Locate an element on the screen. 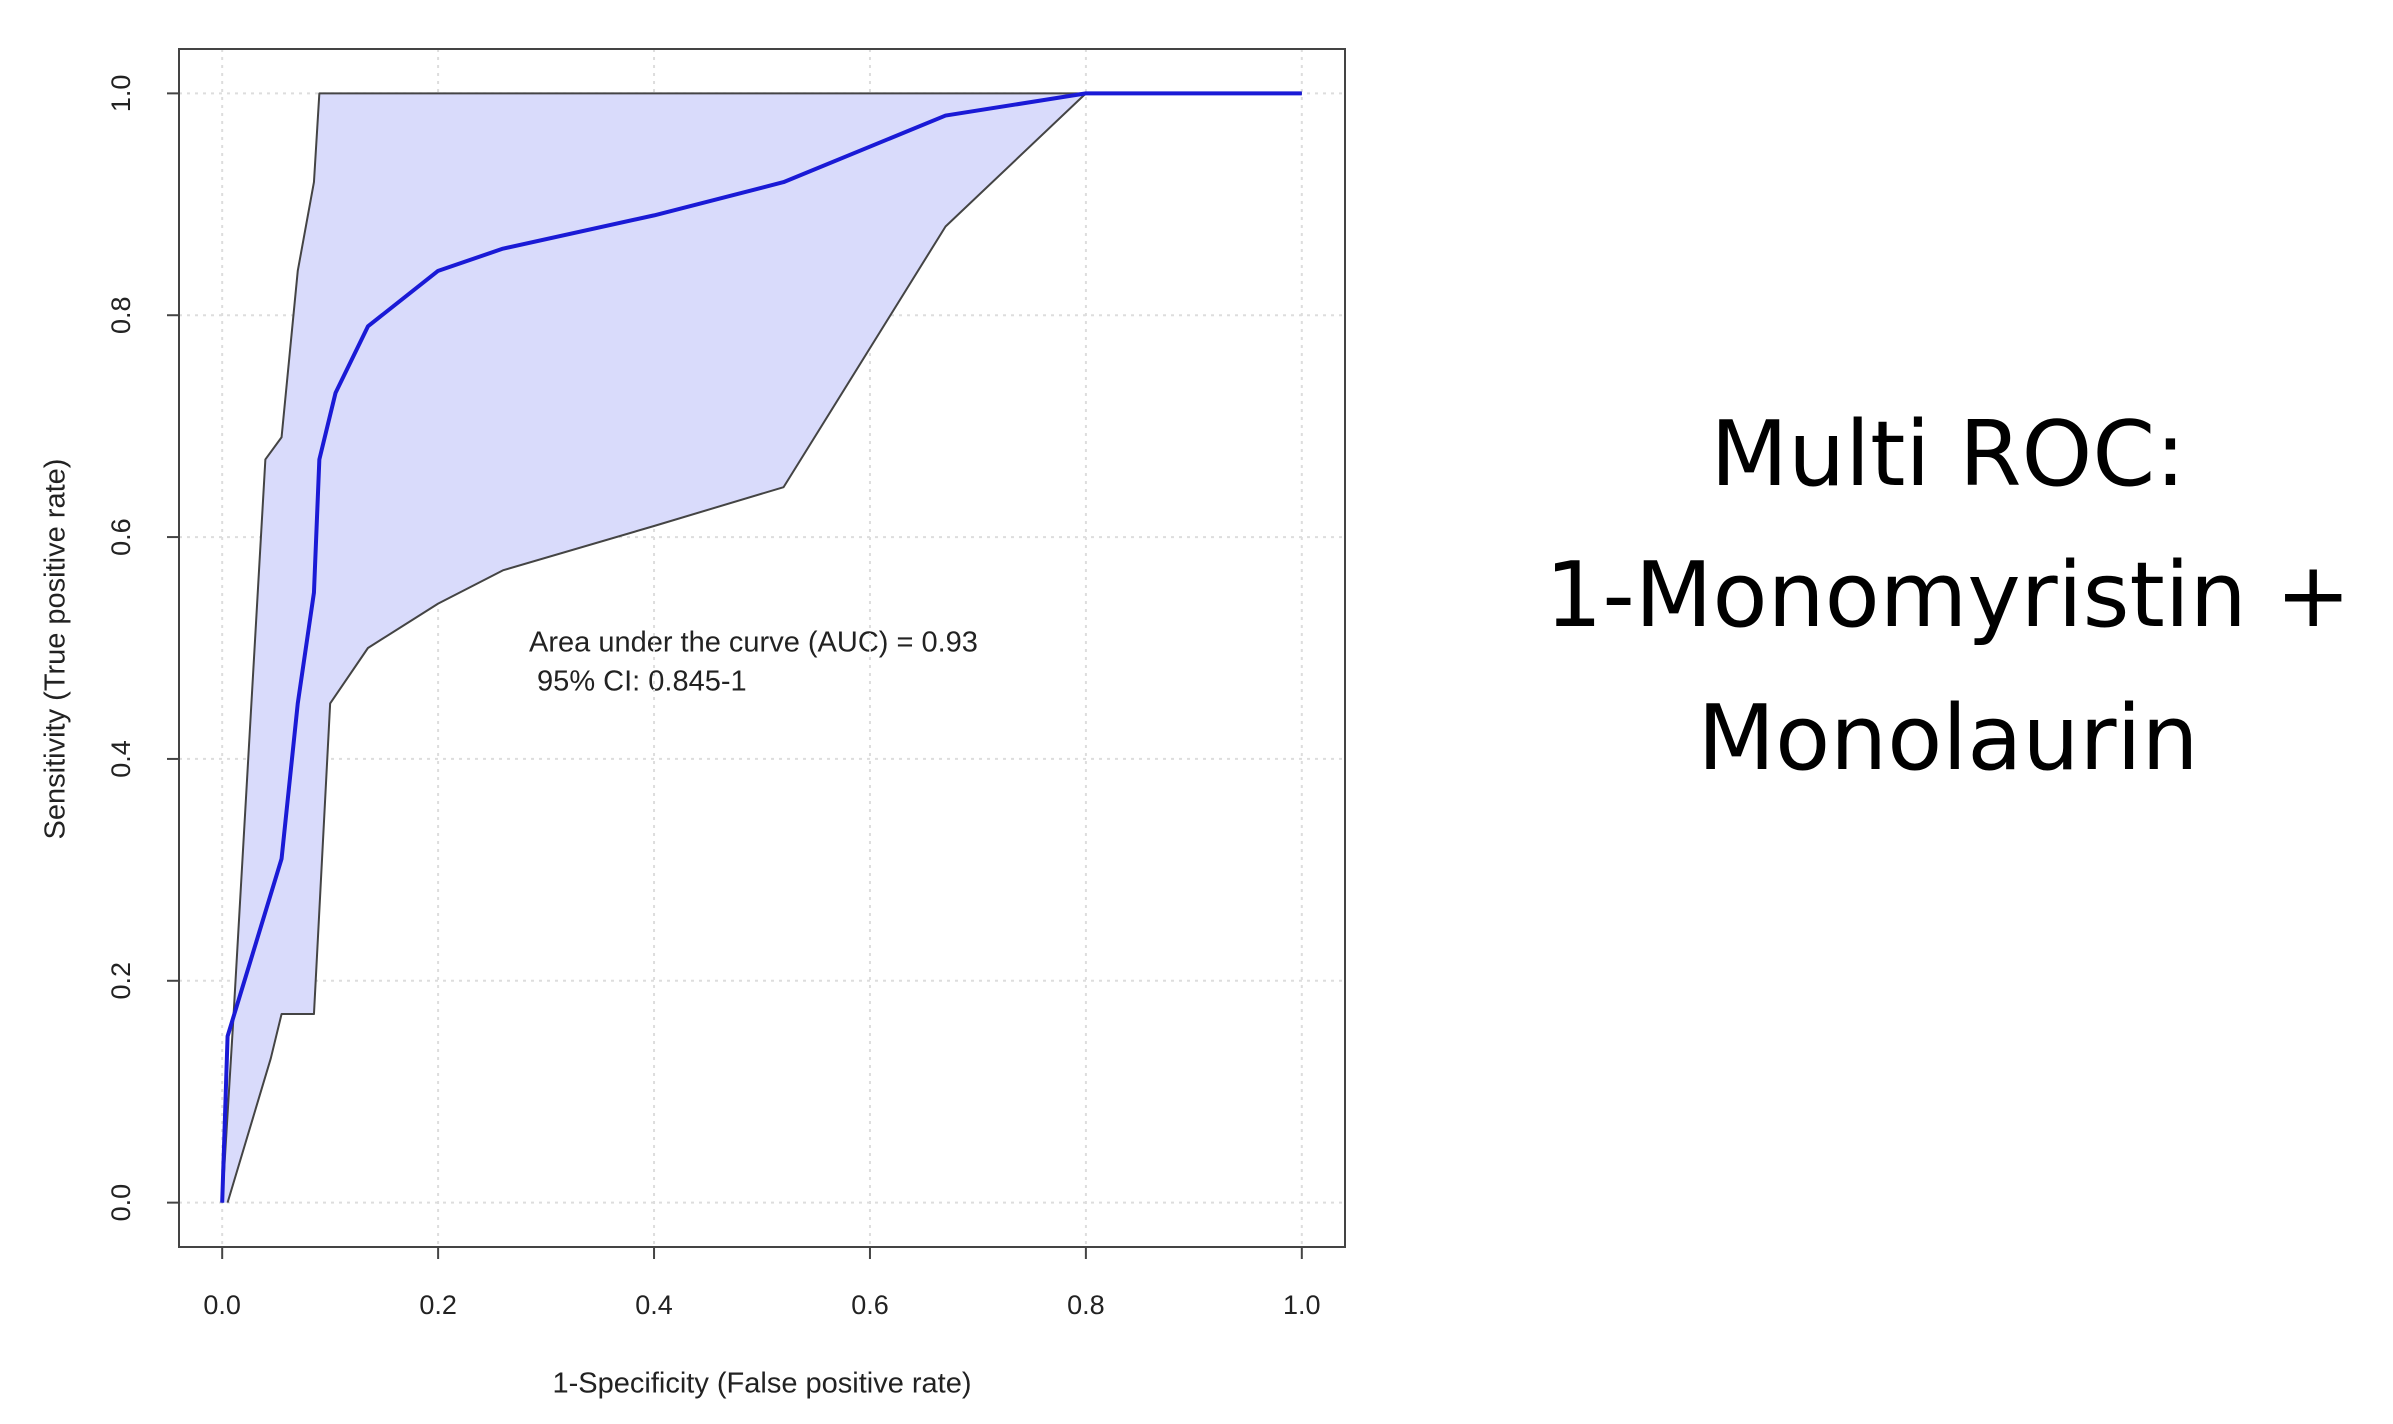  x-tick-label: 0.2 is located at coordinates (438, 1305).